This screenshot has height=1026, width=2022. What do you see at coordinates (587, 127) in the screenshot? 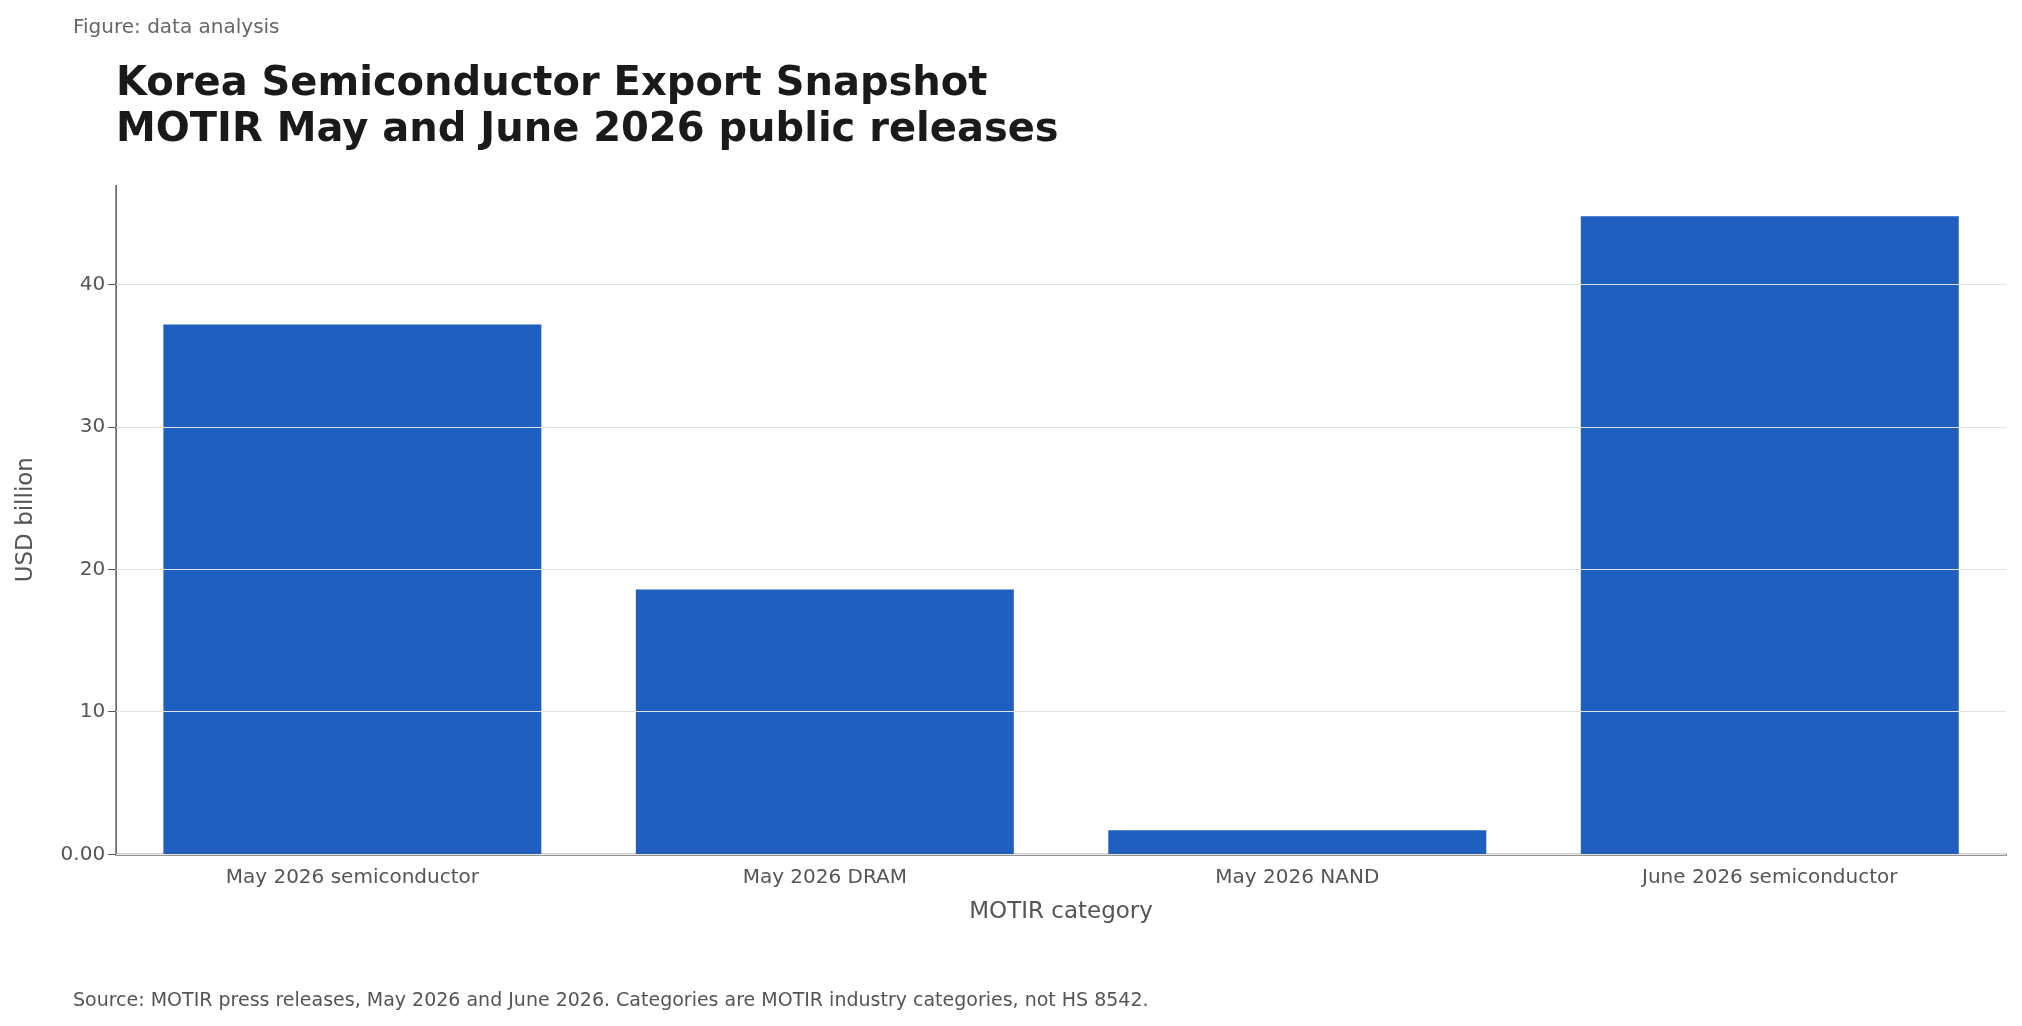
I see `chart-subtitle: MOTIR May and June 2026 public releases` at bounding box center [587, 127].